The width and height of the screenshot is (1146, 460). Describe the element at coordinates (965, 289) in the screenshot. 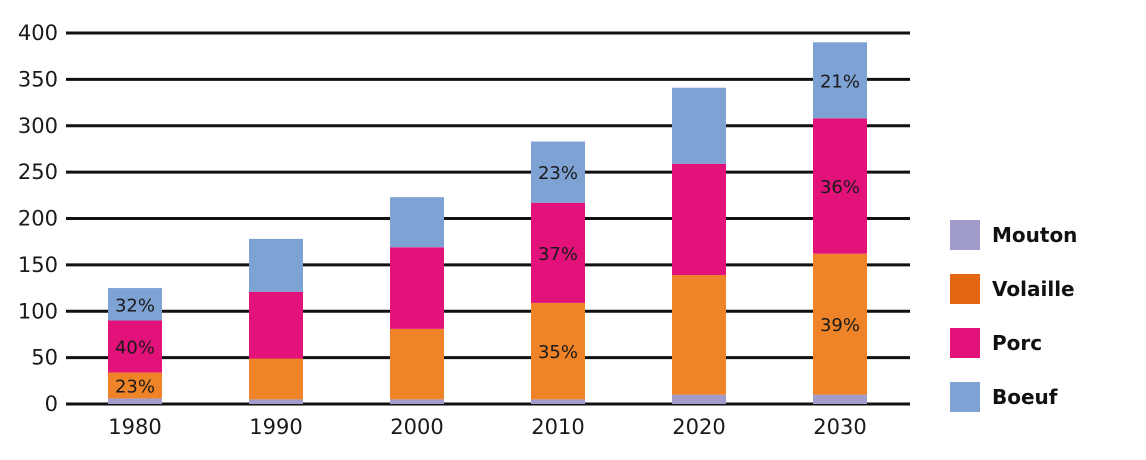

I see `legend-swatch-volaille` at that location.